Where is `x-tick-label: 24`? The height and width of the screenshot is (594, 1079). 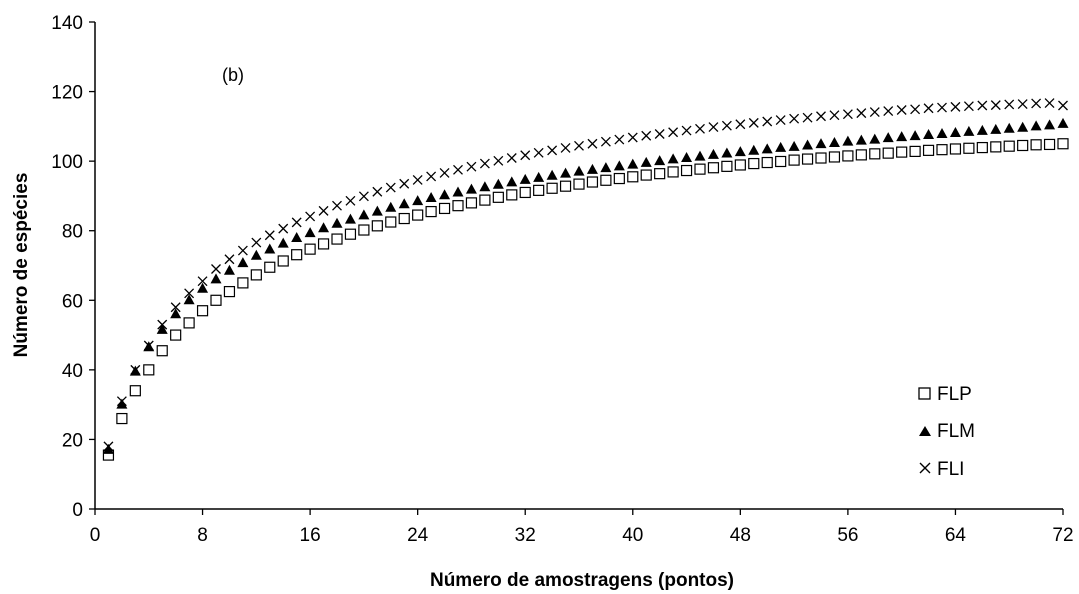
x-tick-label: 24 is located at coordinates (418, 535).